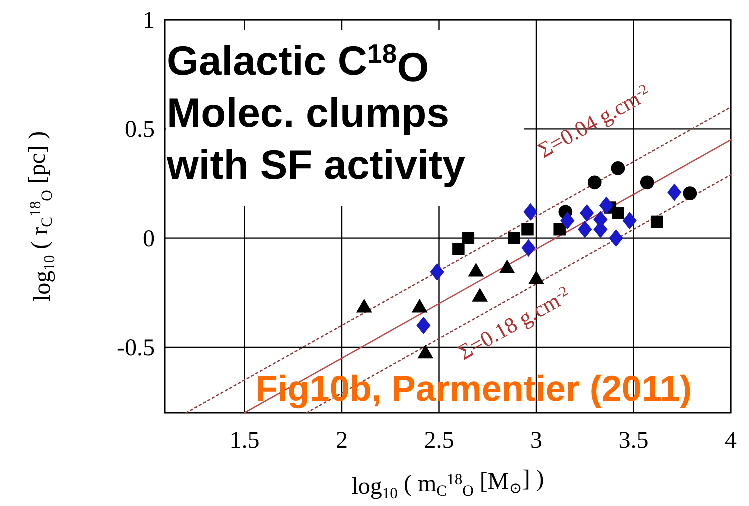 This screenshot has width=749, height=506. I want to click on y-tick-label: 0, so click(149, 239).